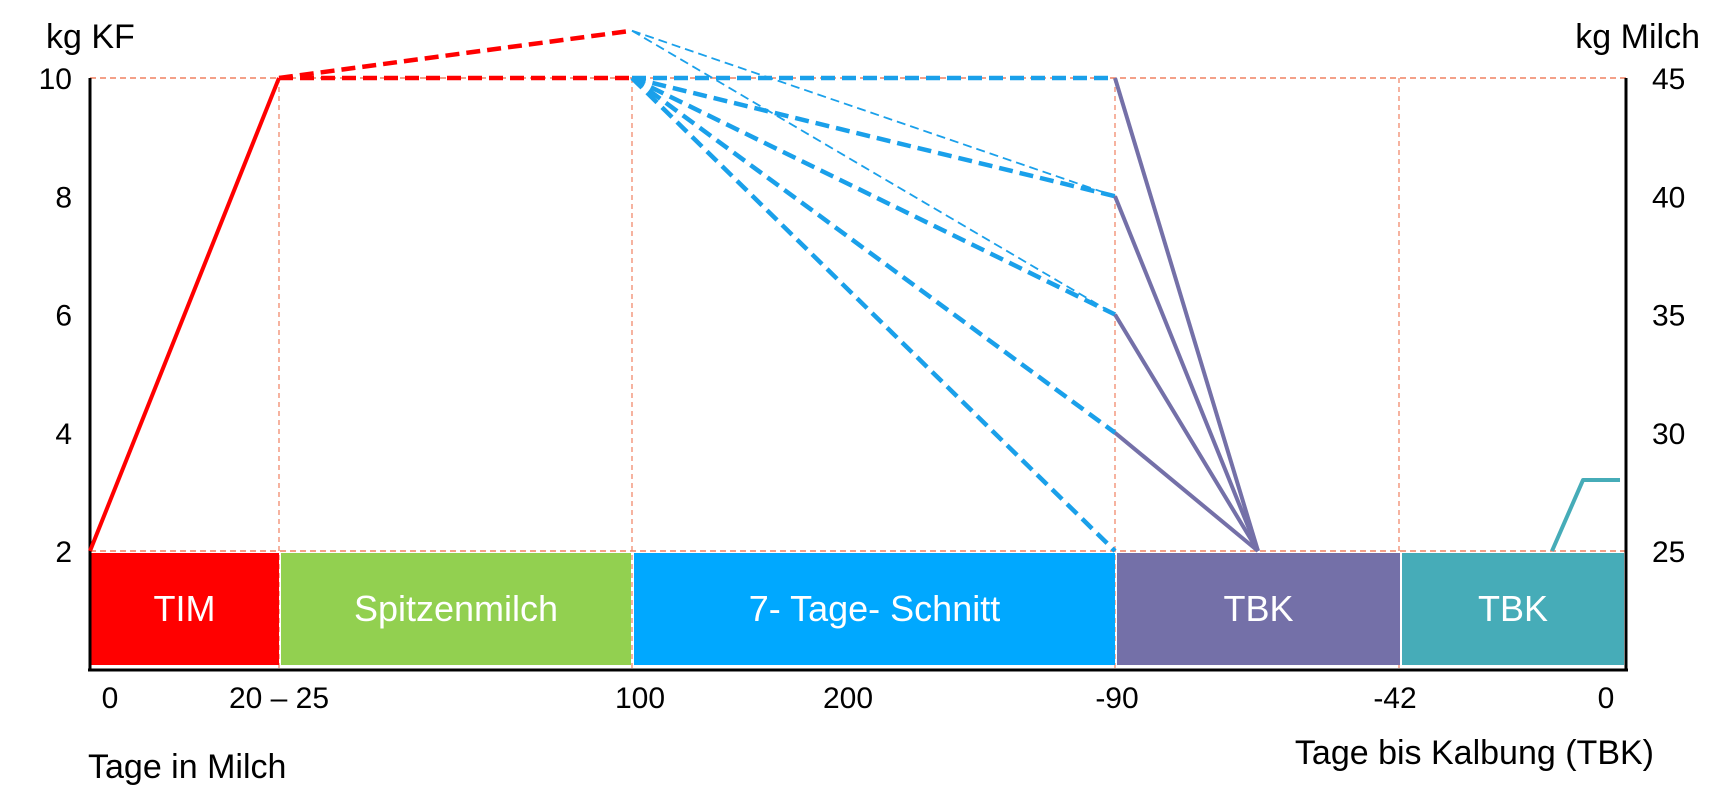  What do you see at coordinates (63, 197) in the screenshot?
I see `left-tick-label: 8` at bounding box center [63, 197].